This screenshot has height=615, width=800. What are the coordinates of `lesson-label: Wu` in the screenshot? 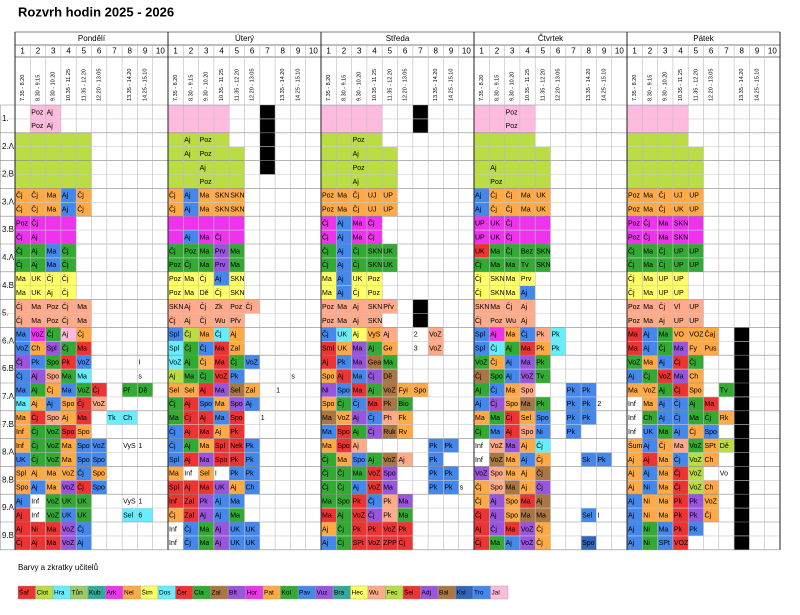 It's located at (511, 321).